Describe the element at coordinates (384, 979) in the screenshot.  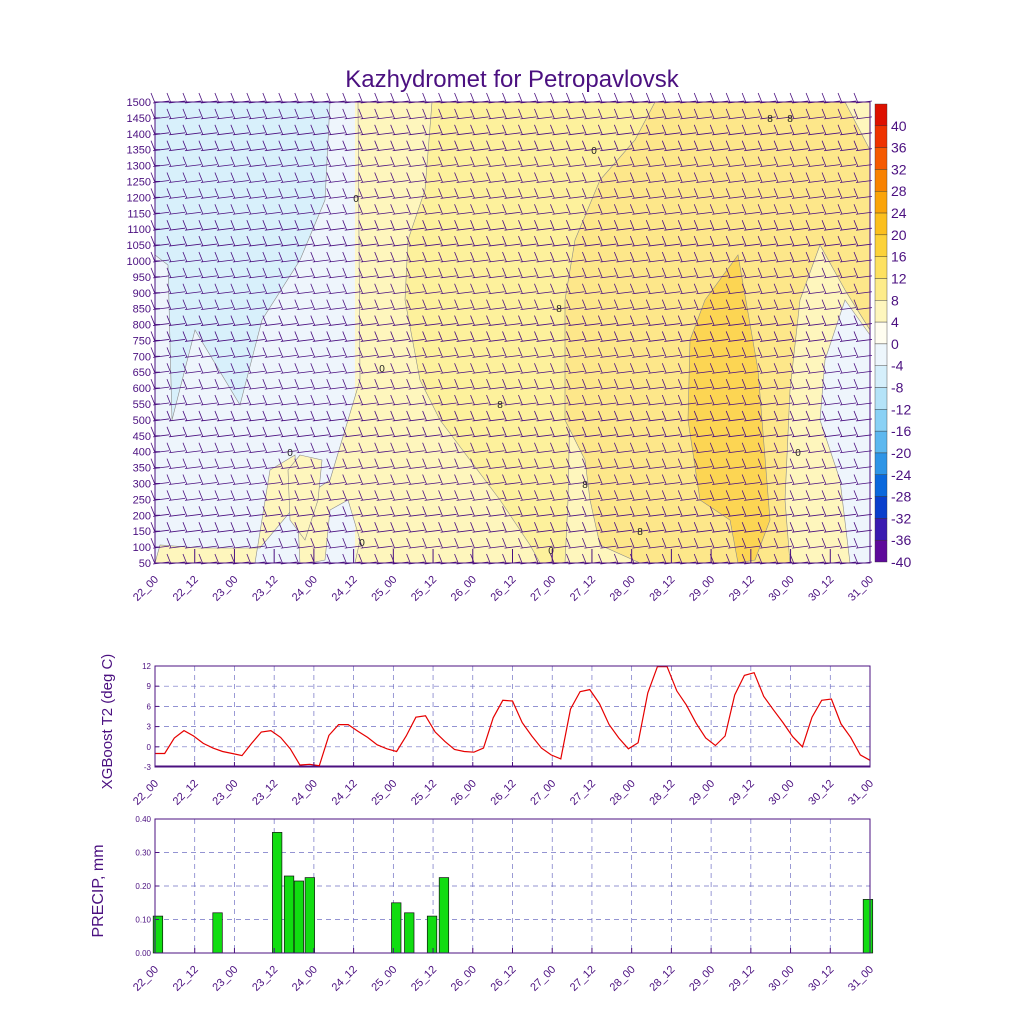
I see `x-tick-label: 25_00` at that location.